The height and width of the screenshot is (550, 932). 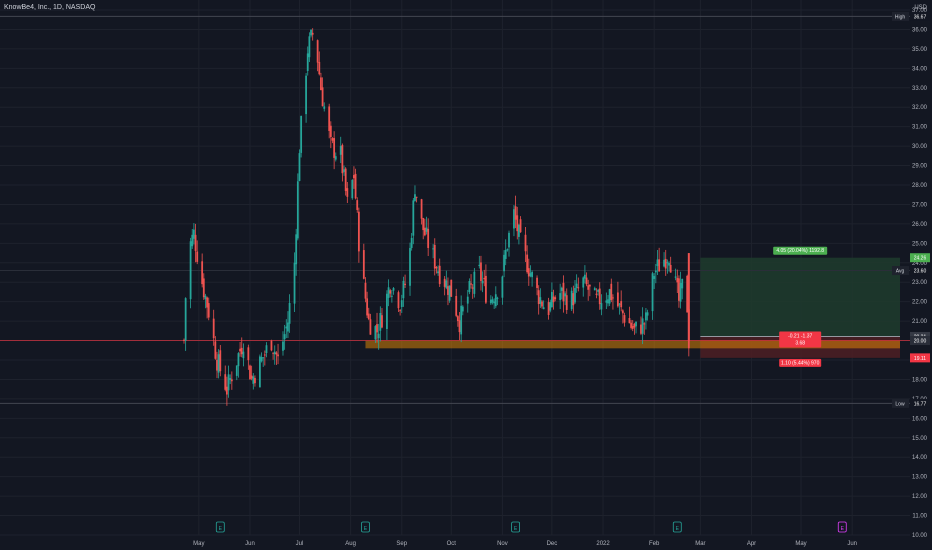 What do you see at coordinates (920, 403) in the screenshot?
I see `low-price-badge-bg` at bounding box center [920, 403].